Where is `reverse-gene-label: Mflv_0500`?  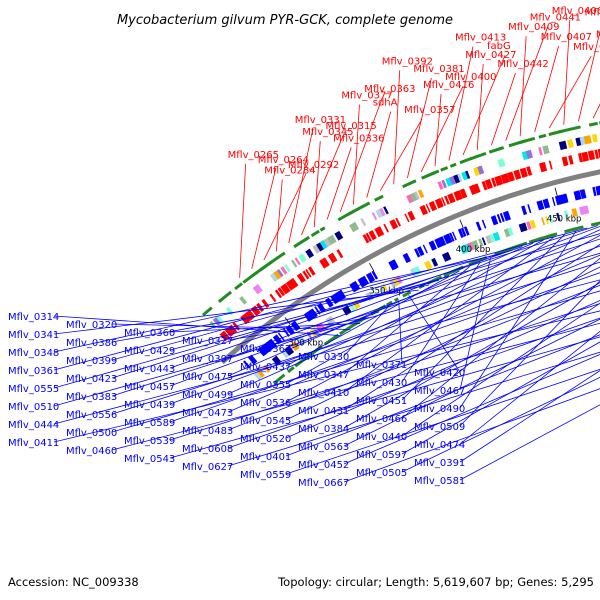
reverse-gene-label: Mflv_0500 is located at coordinates (91, 433).